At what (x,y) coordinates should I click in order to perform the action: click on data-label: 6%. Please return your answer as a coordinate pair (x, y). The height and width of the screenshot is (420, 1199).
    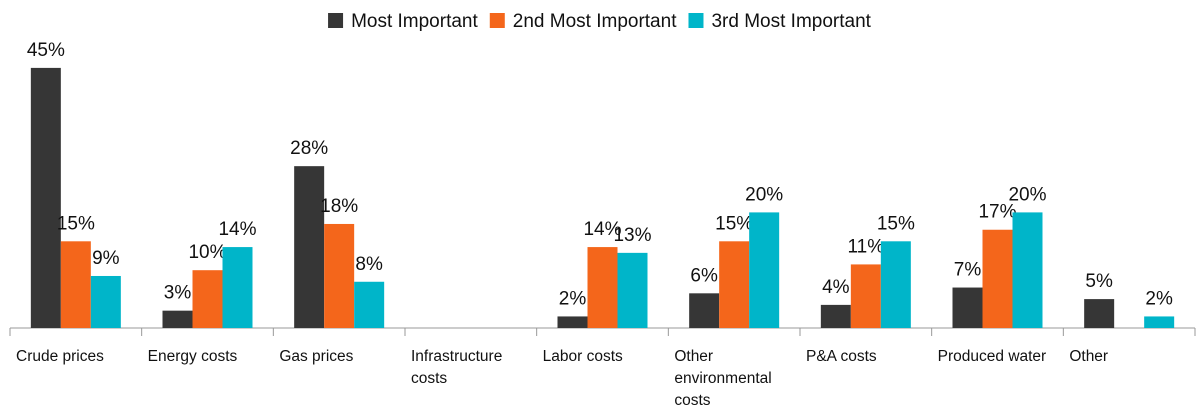
    Looking at the image, I should click on (704, 275).